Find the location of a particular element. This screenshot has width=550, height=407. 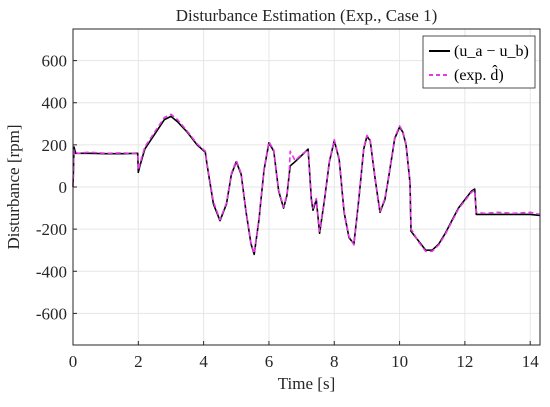

y-tick-label: -600 is located at coordinates (51, 313).